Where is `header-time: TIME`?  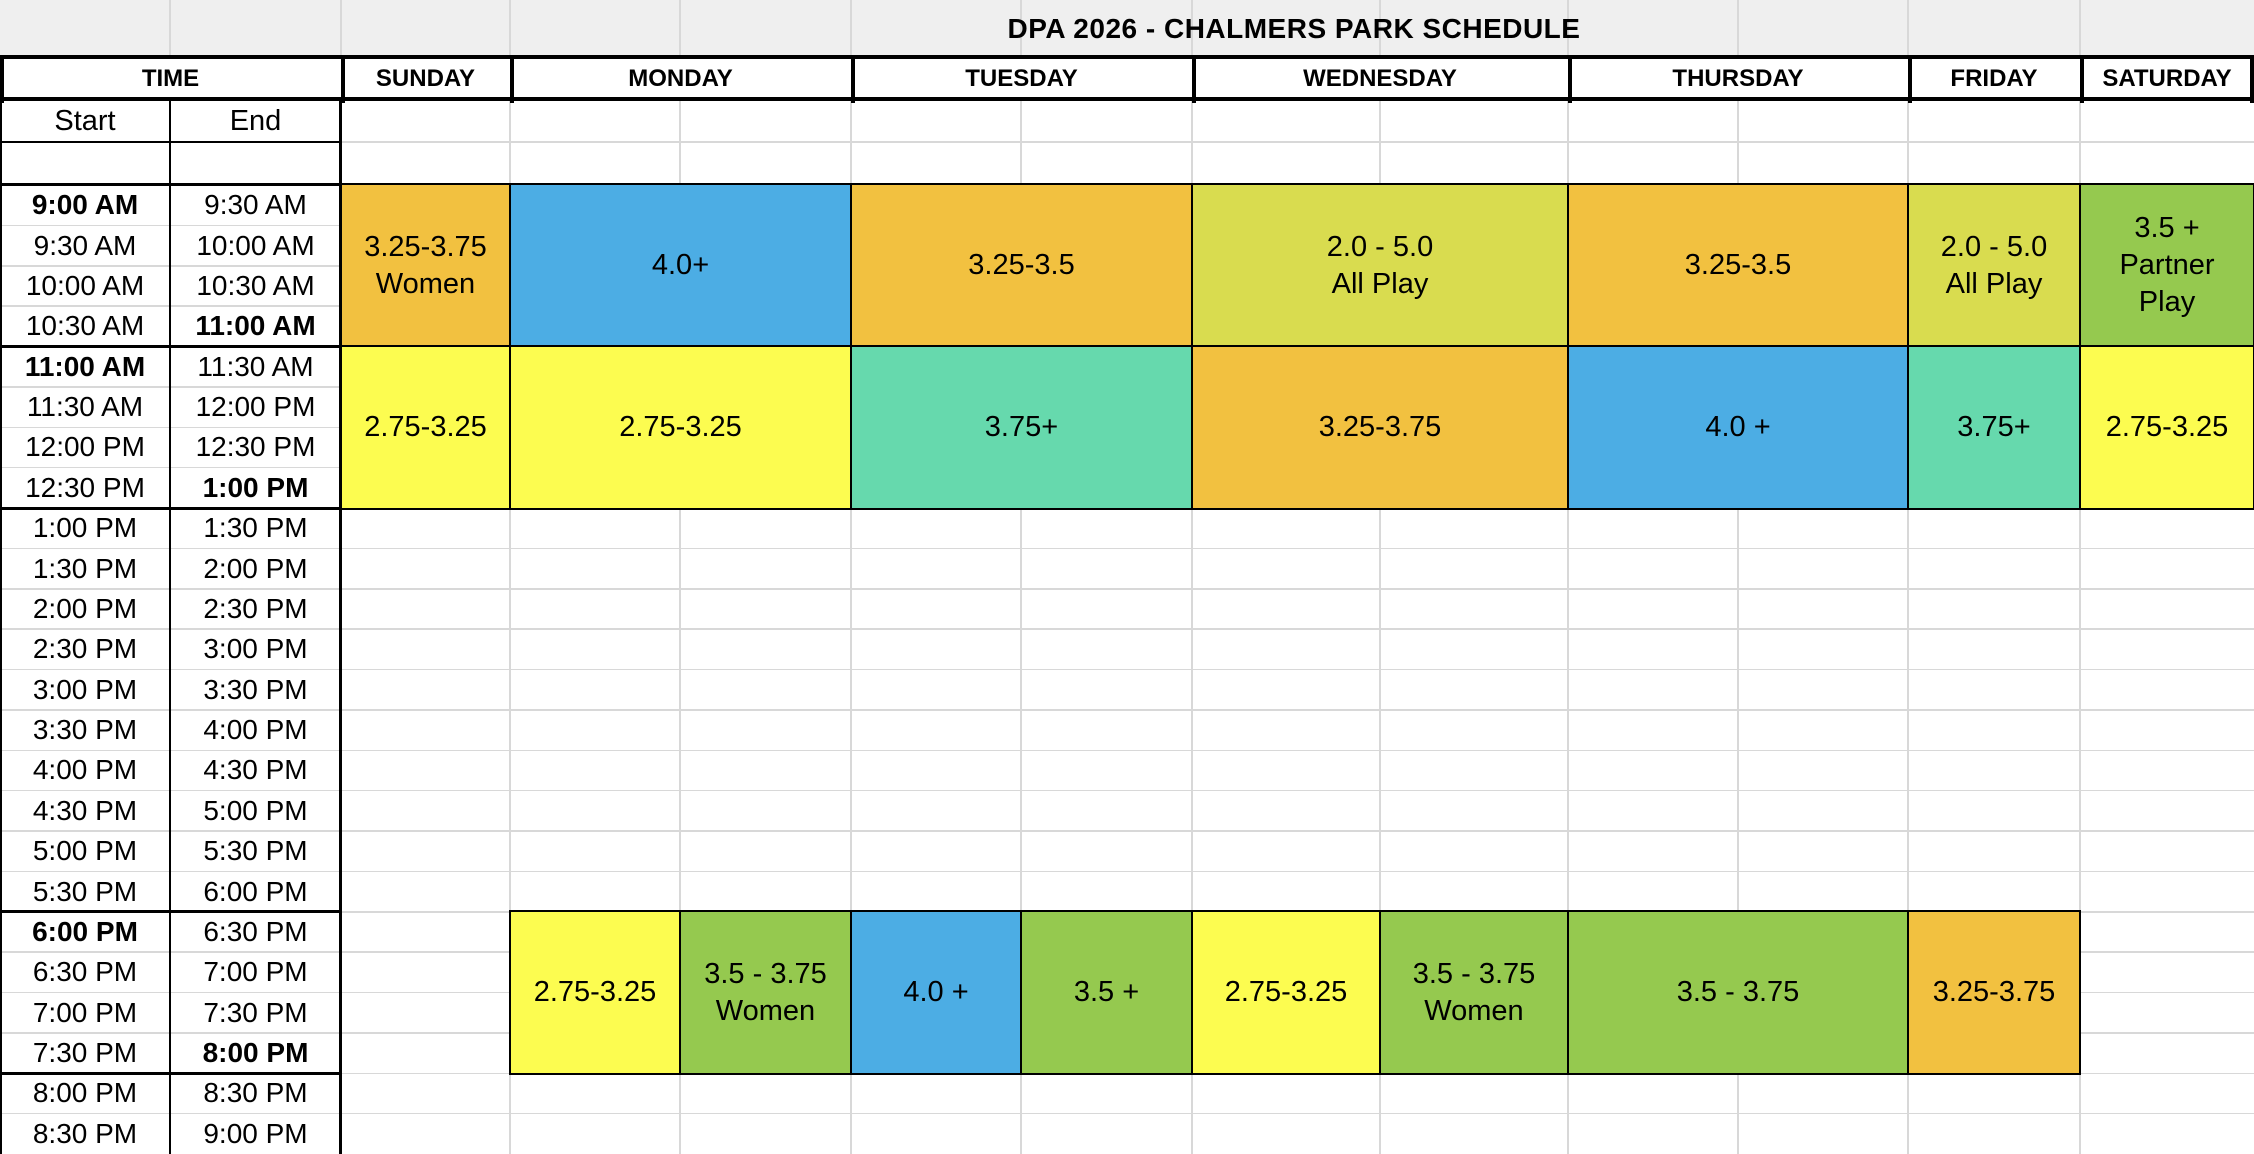 header-time: TIME is located at coordinates (170, 78).